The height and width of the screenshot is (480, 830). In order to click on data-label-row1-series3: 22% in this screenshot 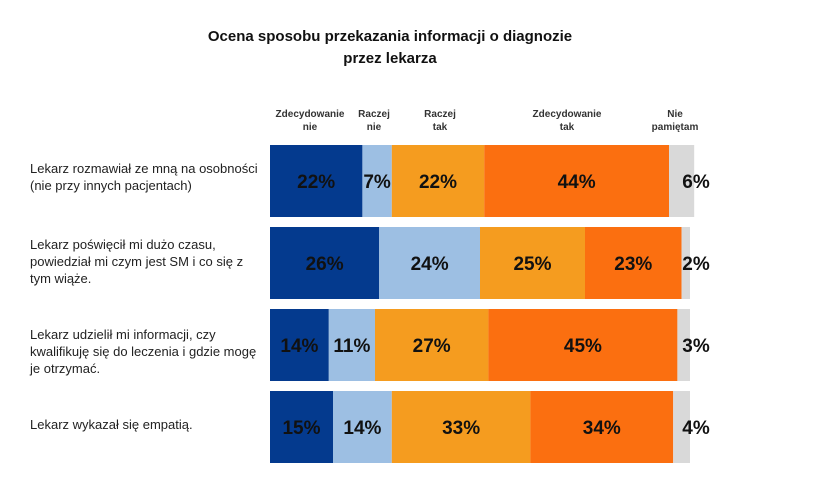, I will do `click(438, 182)`.